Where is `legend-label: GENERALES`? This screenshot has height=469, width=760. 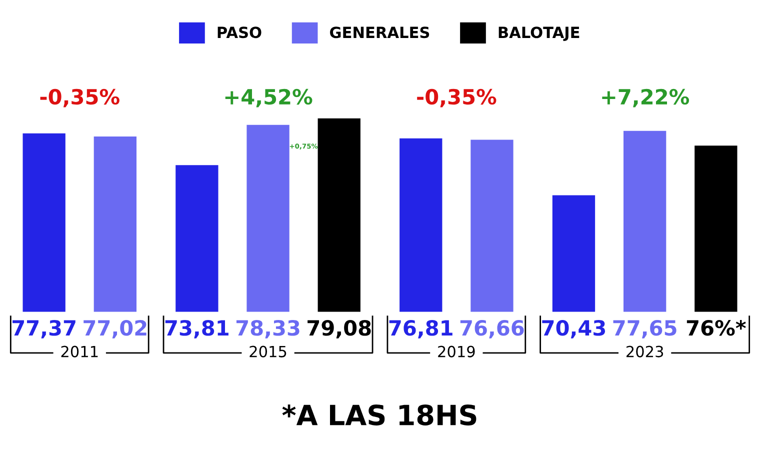 legend-label: GENERALES is located at coordinates (380, 32).